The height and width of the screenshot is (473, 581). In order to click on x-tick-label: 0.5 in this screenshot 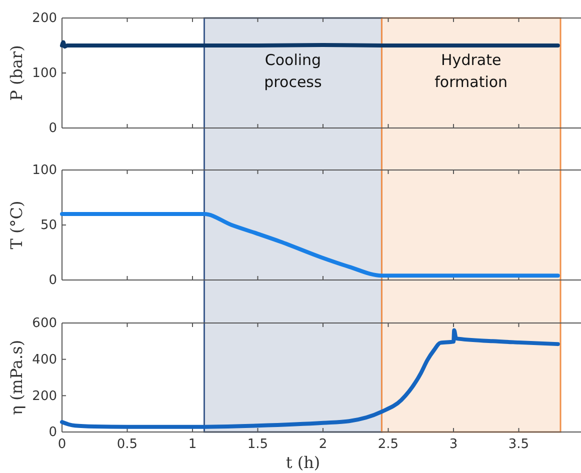, I will do `click(127, 444)`.